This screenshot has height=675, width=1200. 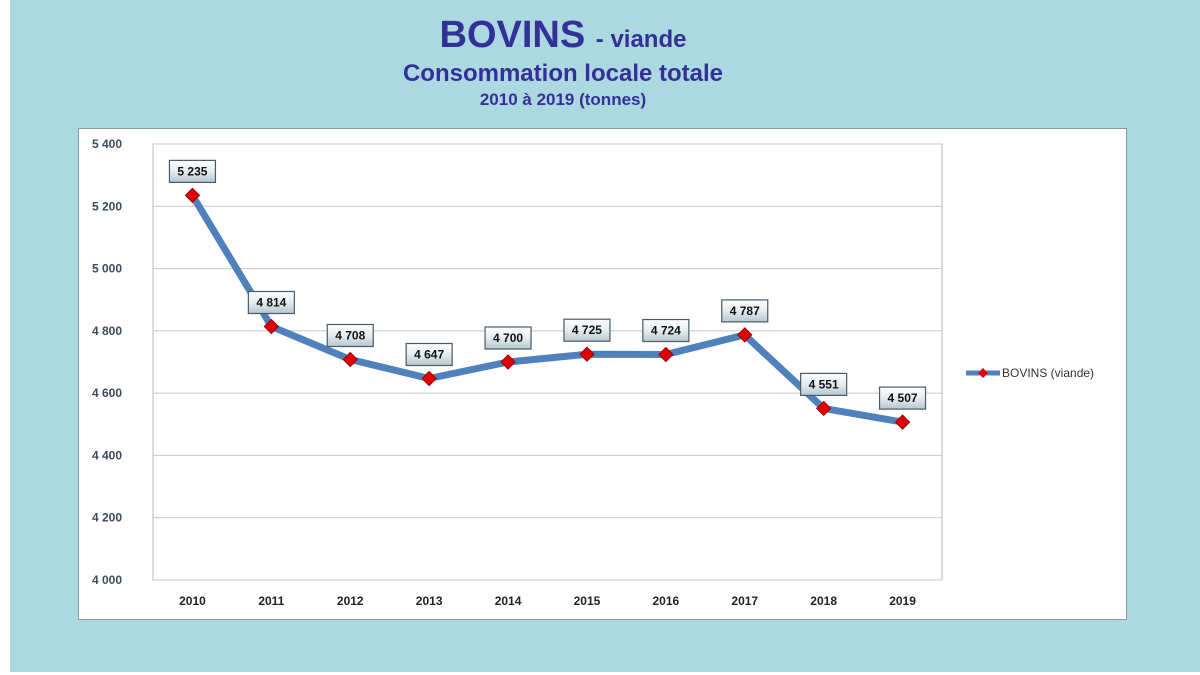 I want to click on x-tick-label: 2015, so click(x=587, y=601).